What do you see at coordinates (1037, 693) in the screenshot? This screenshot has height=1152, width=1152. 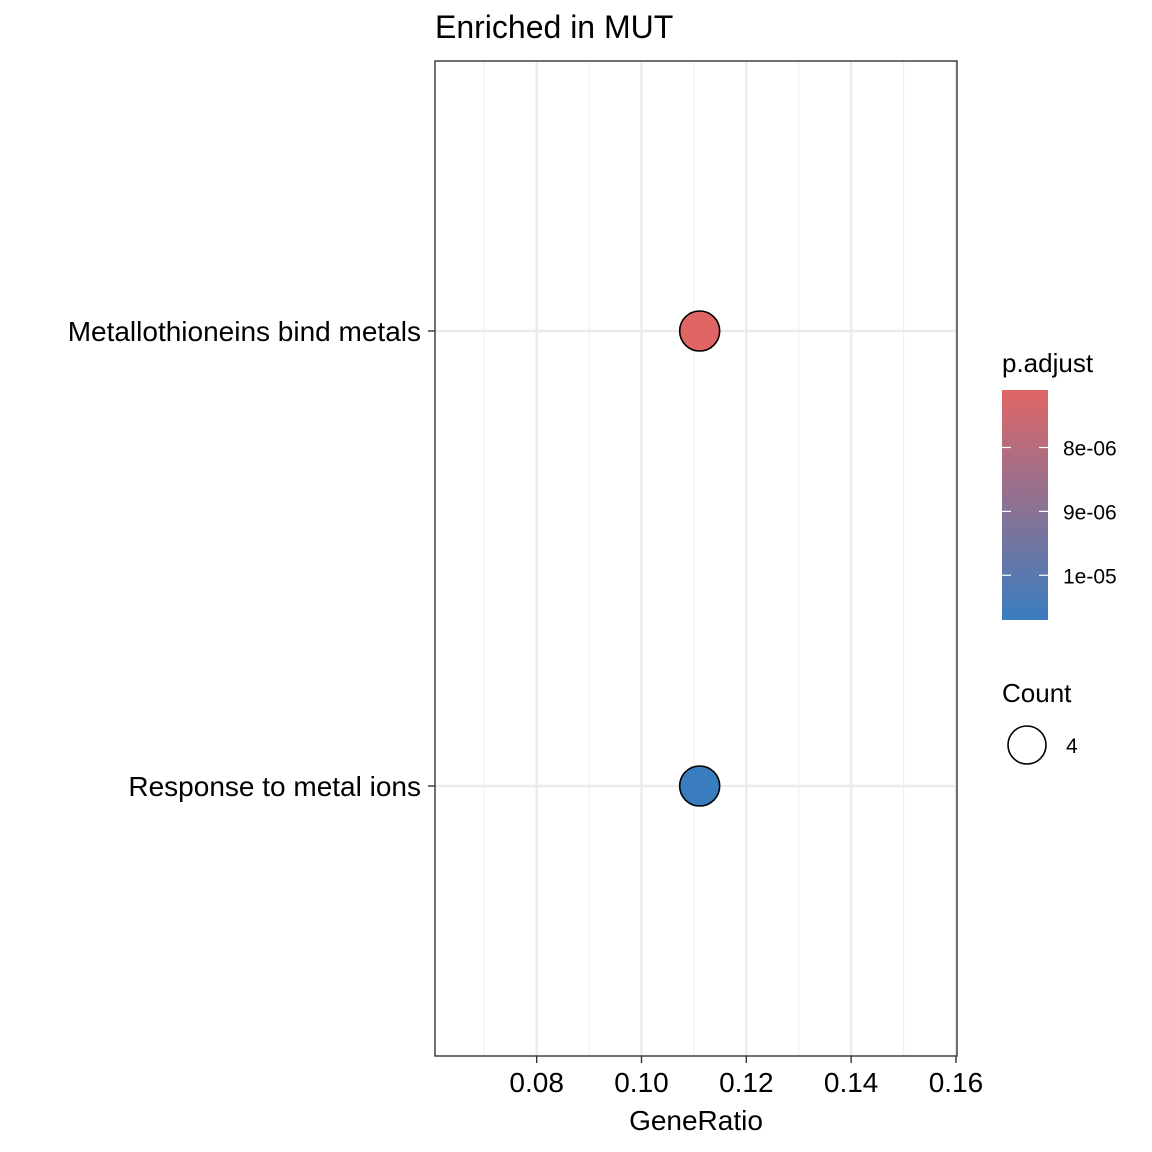 I see `size-legend-title: Count` at bounding box center [1037, 693].